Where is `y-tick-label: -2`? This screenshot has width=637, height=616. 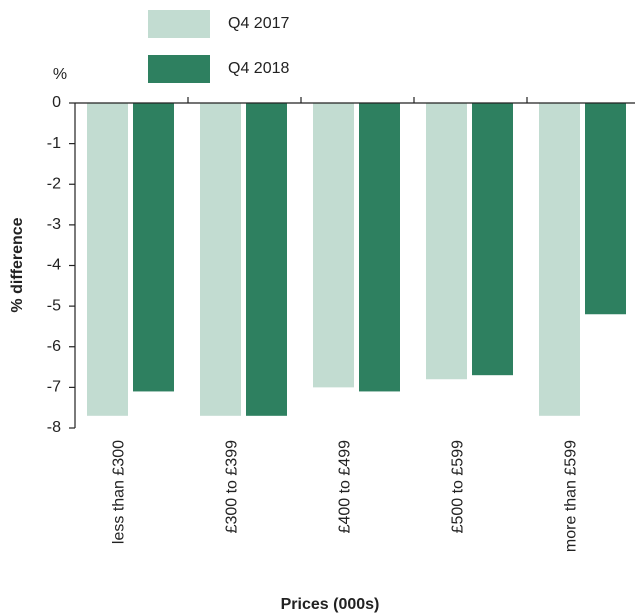 y-tick-label: -2 is located at coordinates (54, 183).